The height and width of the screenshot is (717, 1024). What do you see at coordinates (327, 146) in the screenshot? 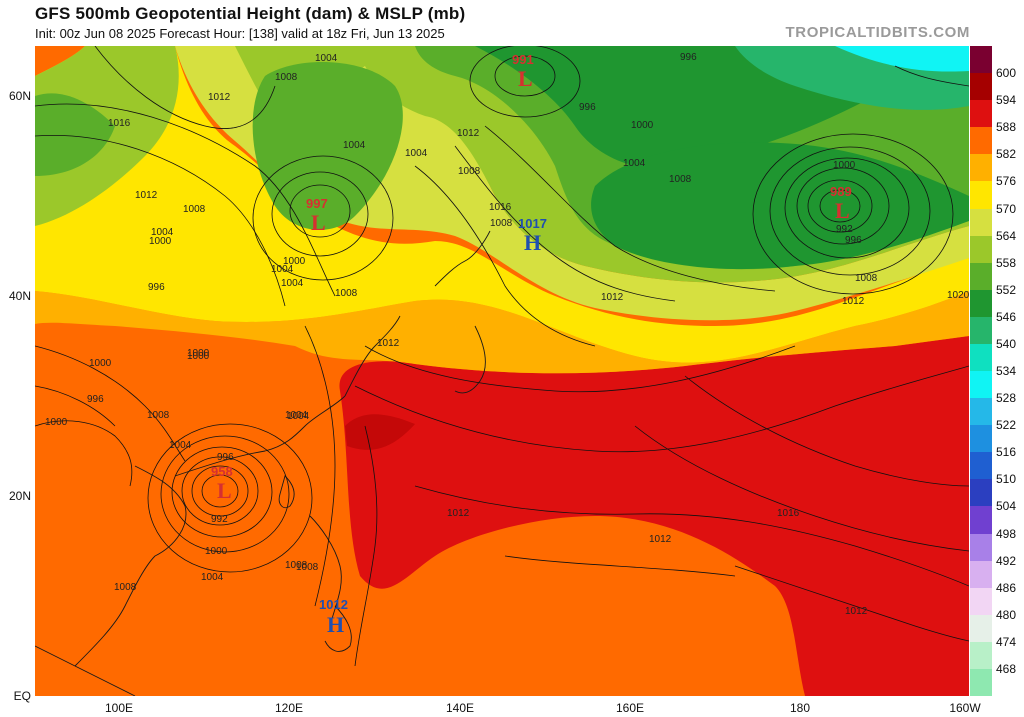
I see `height-band-558-low` at bounding box center [327, 146].